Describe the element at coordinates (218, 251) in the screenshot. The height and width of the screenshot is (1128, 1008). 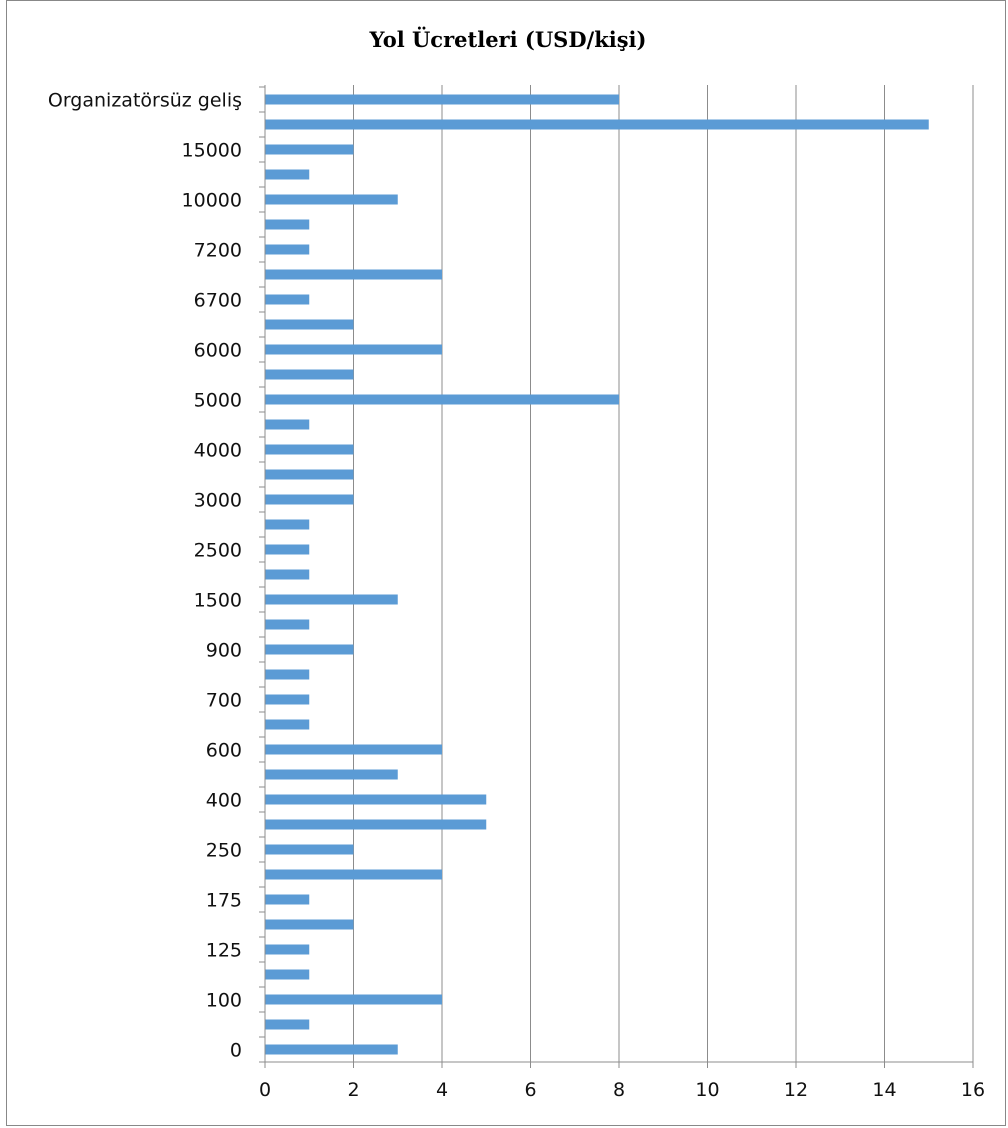
I see `y-tick-label: 7200` at that location.